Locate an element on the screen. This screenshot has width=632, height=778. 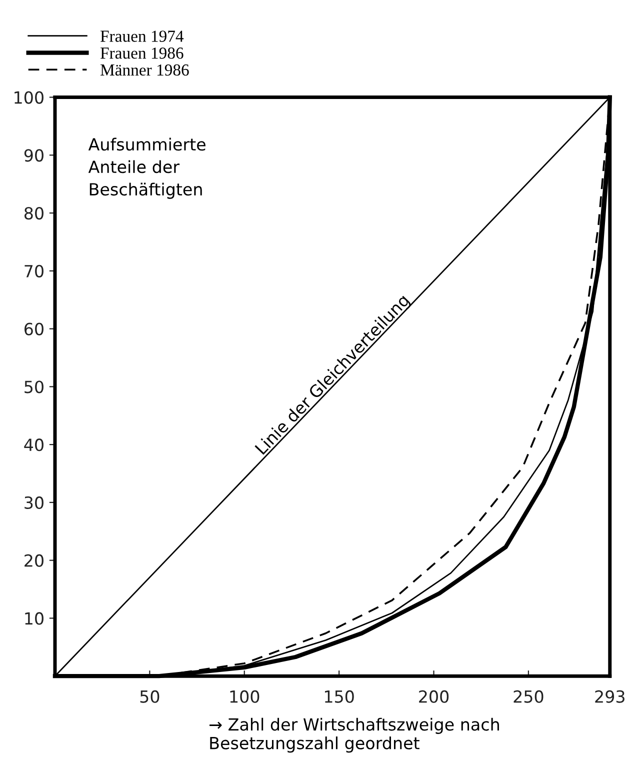
y-tick-label: 100 is located at coordinates (29, 97).